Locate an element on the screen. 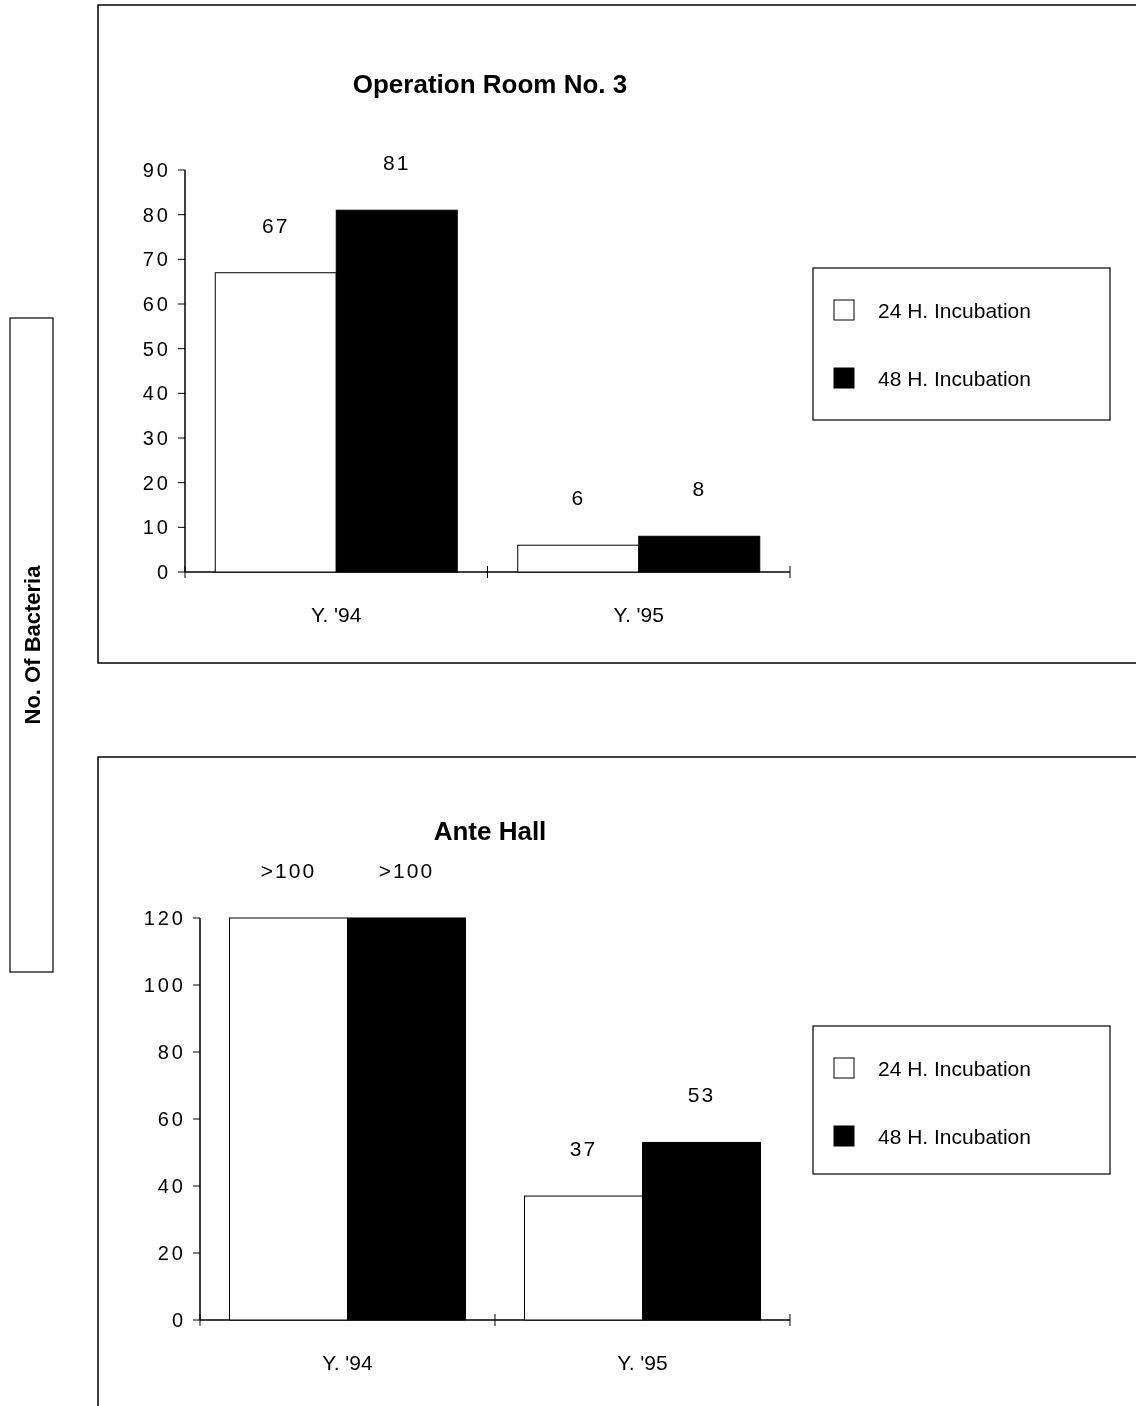 The height and width of the screenshot is (1406, 1136). y-tick-label: 120 is located at coordinates (164, 918).